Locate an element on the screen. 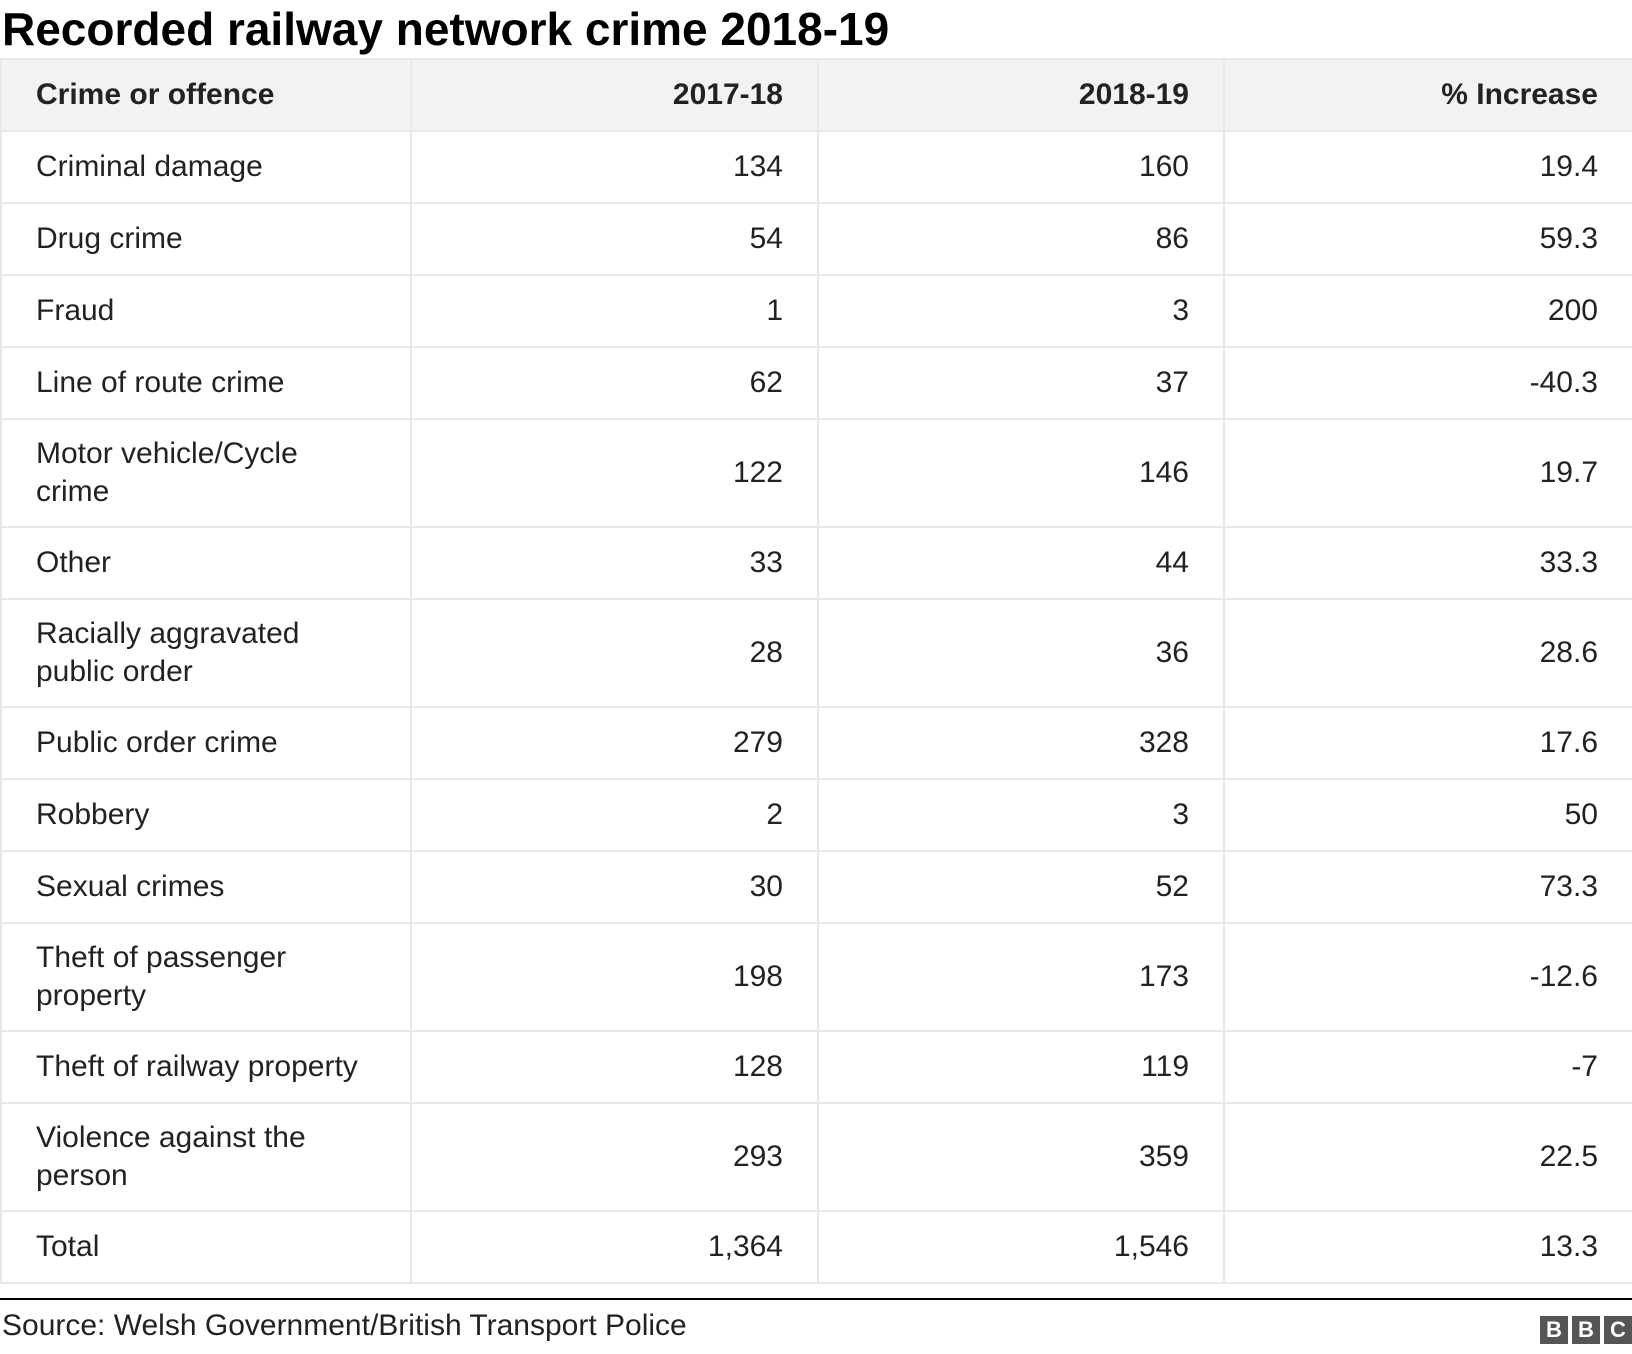 This screenshot has width=1632, height=1354. cell-2017-18: 2 is located at coordinates (614, 815).